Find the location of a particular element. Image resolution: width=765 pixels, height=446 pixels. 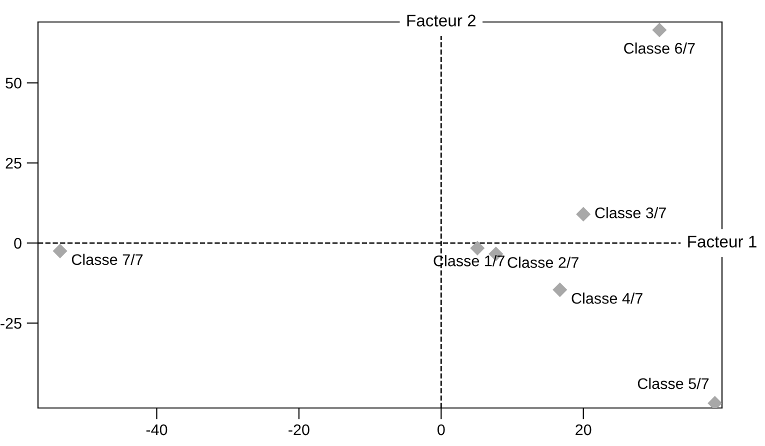

y-tick-label: 50 is located at coordinates (14, 83).